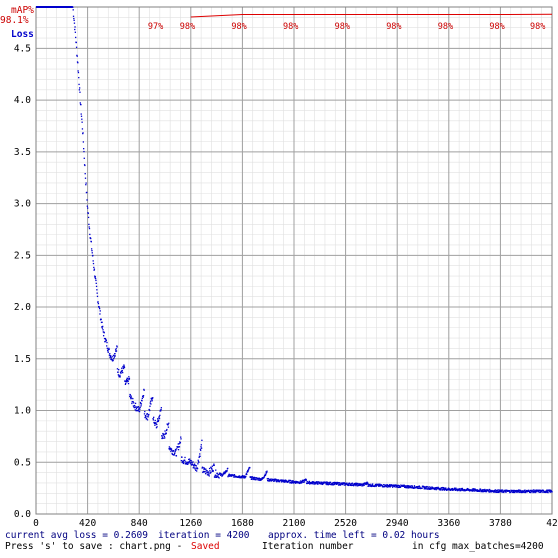  Describe the element at coordinates (294, 12) in the screenshot. I see `map-series` at that location.